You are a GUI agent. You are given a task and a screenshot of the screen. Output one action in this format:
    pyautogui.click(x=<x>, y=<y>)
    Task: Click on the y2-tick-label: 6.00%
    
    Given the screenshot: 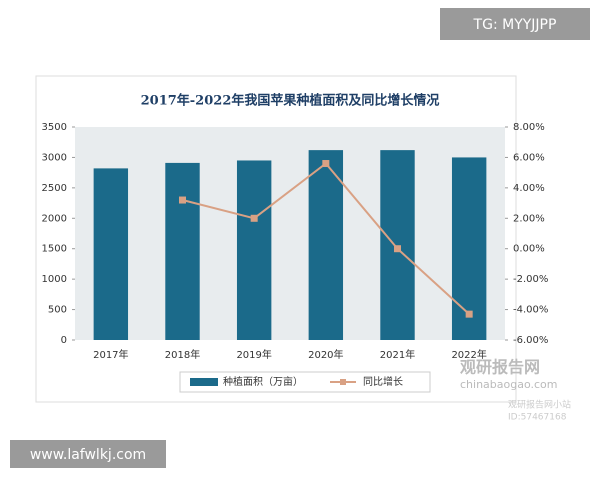 What is the action you would take?
    pyautogui.click(x=529, y=157)
    